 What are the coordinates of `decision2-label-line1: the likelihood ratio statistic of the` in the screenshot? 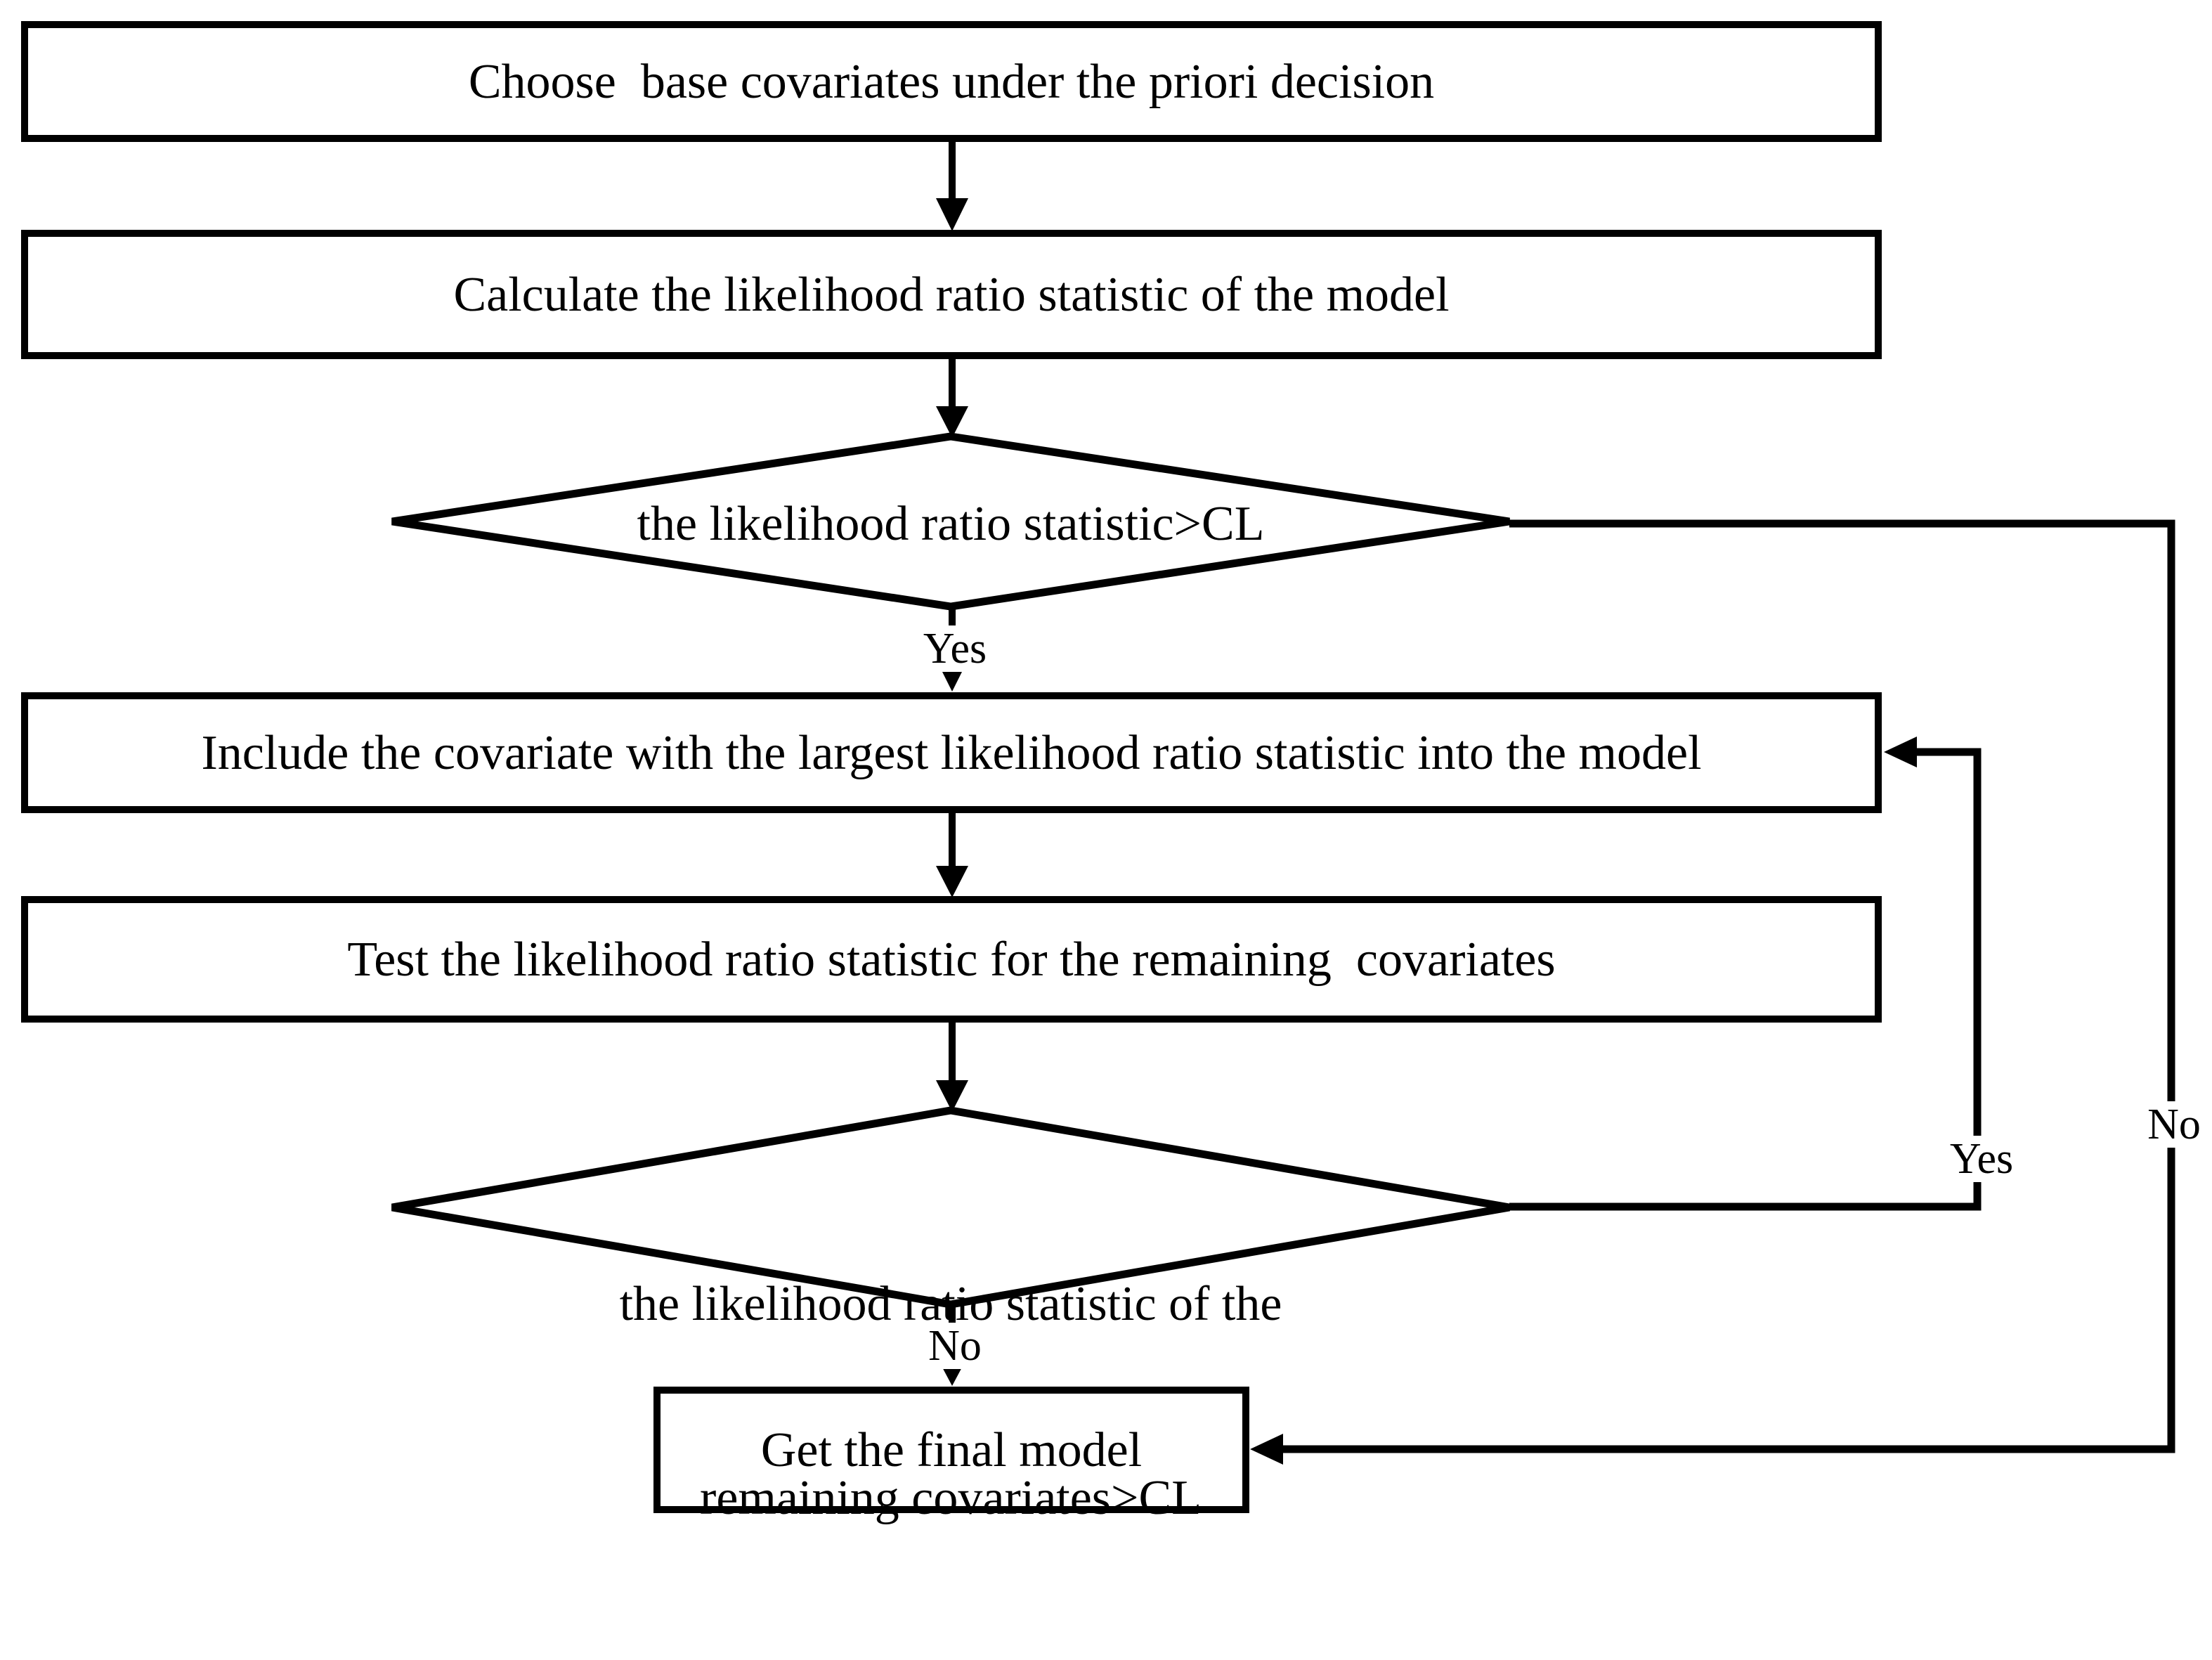 It's located at (950, 1304).